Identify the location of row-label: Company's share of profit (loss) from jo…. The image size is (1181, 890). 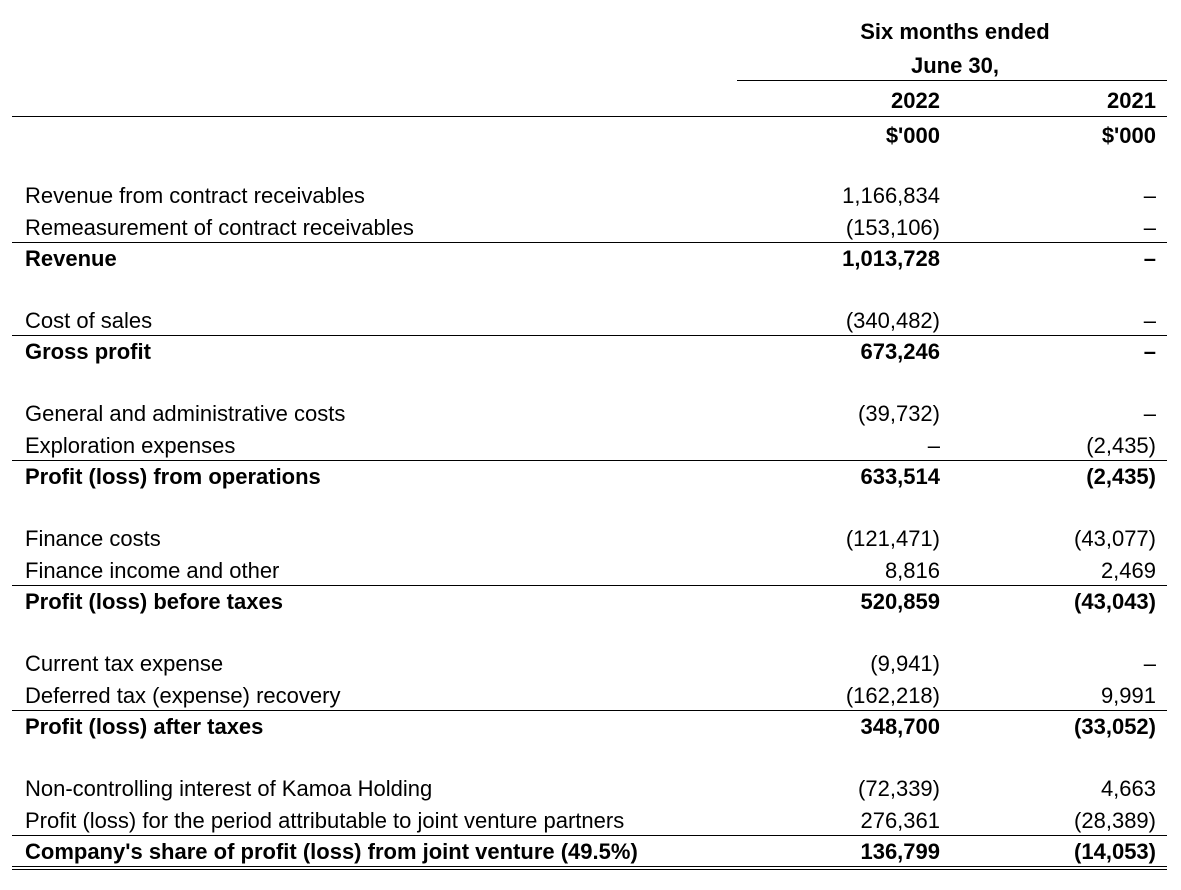
(331, 851).